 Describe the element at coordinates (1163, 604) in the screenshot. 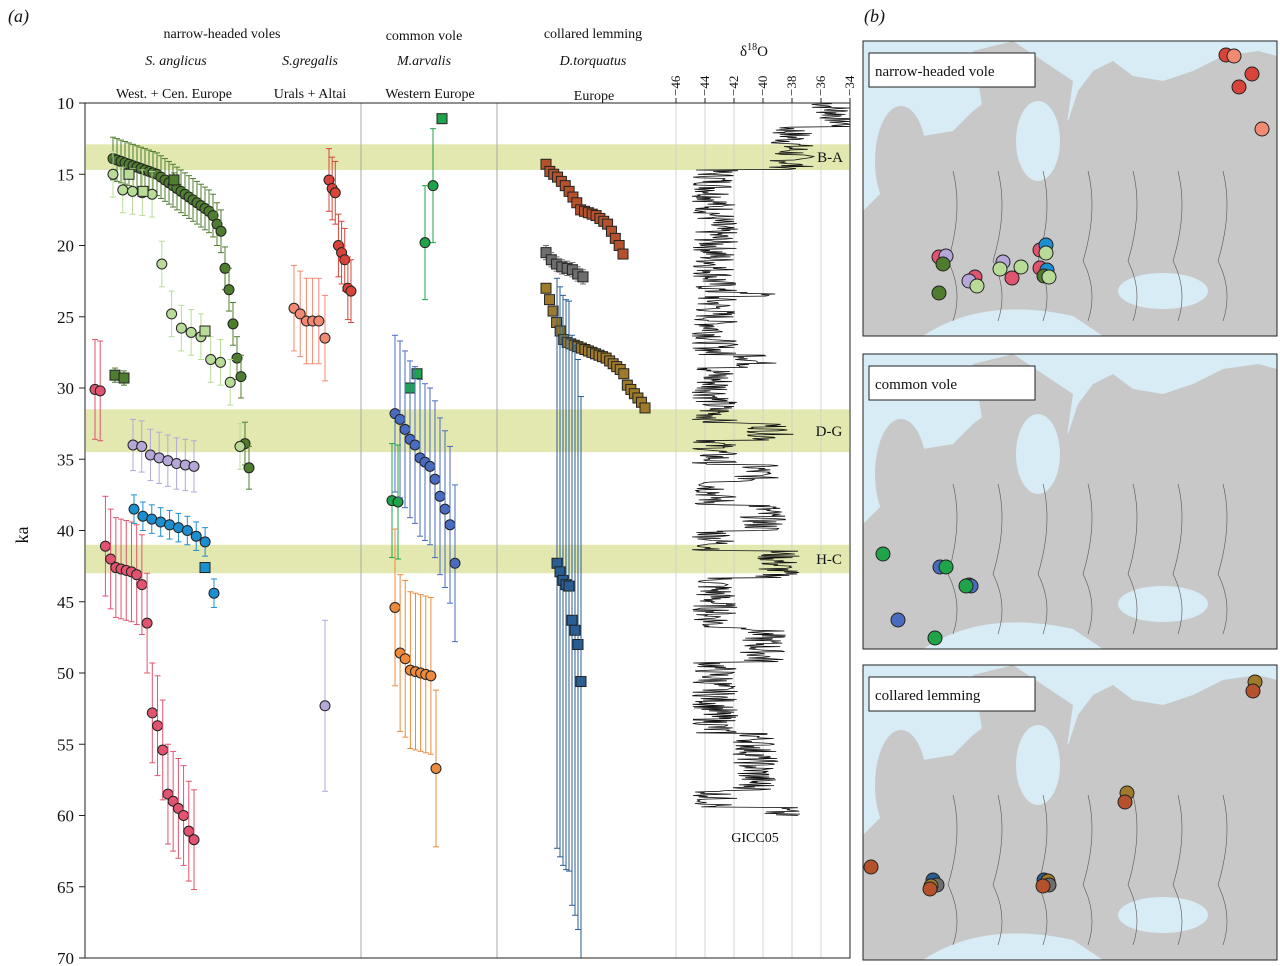

I see `map-black-sea` at that location.